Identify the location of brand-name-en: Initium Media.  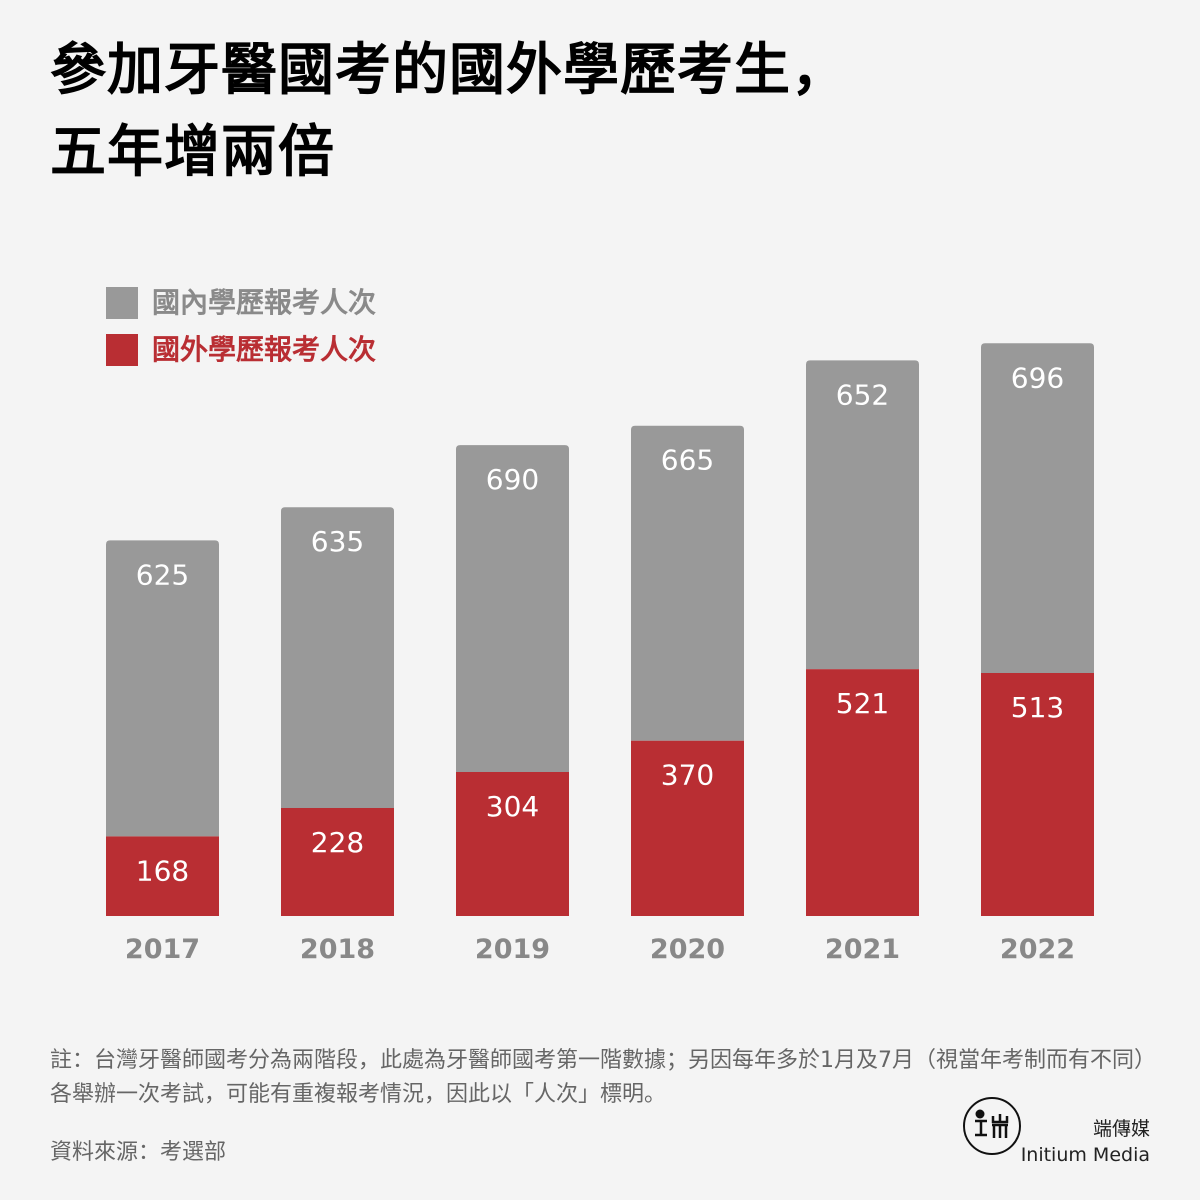
(1085, 1155).